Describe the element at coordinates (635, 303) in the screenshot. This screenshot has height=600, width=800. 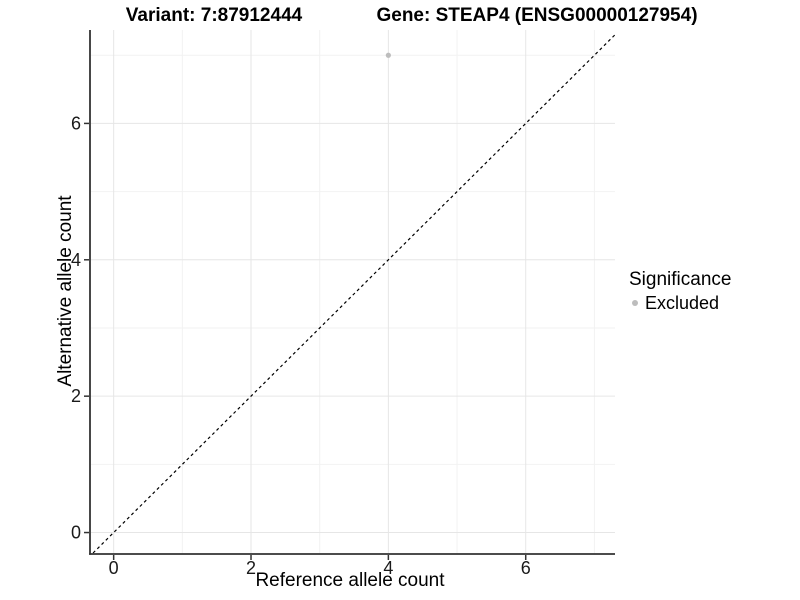
I see `legend-point-icon` at that location.